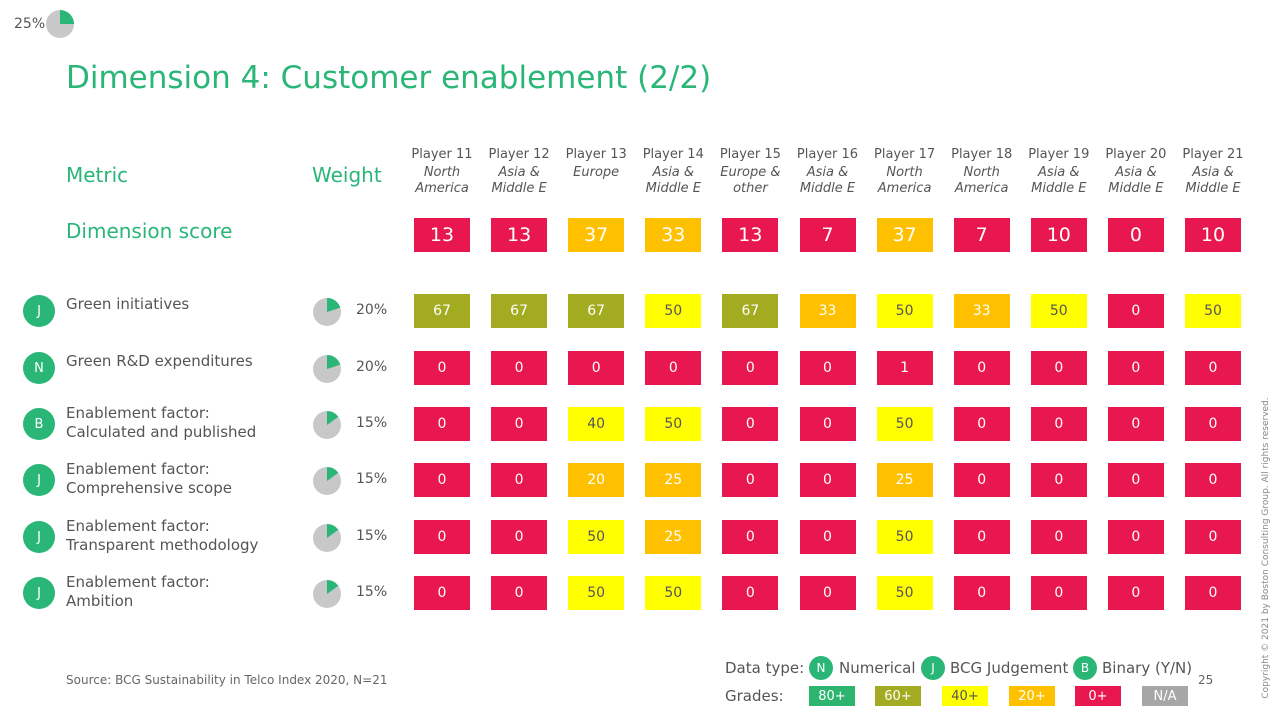 The image size is (1280, 720). Describe the element at coordinates (596, 424) in the screenshot. I see `score-cell: 40` at that location.